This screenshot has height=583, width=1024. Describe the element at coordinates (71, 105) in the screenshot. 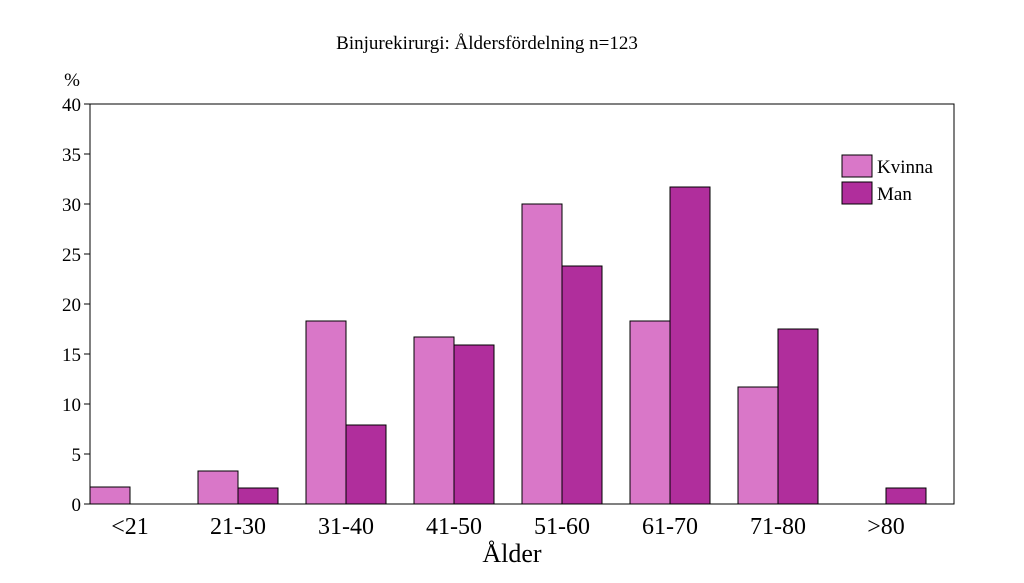

I see `y-tick-label: 40` at that location.